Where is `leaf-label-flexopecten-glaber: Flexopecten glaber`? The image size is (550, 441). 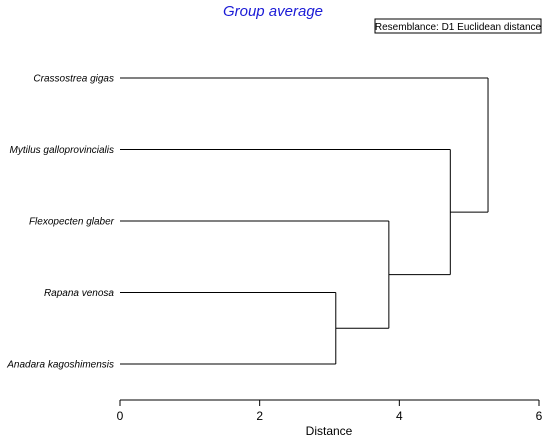
leaf-label-flexopecten-glaber: Flexopecten glaber is located at coordinates (72, 222).